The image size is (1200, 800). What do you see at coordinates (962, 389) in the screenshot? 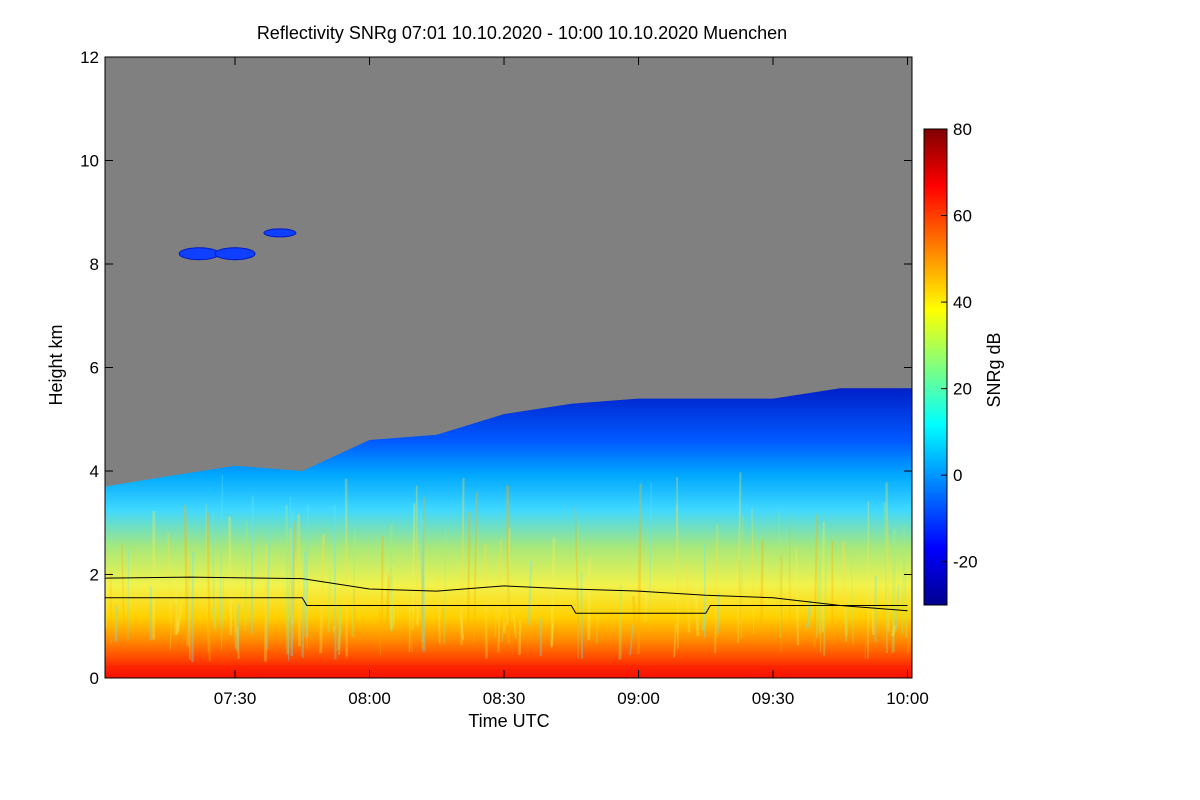
I see `colorbar-tick-label: 20` at bounding box center [962, 389].